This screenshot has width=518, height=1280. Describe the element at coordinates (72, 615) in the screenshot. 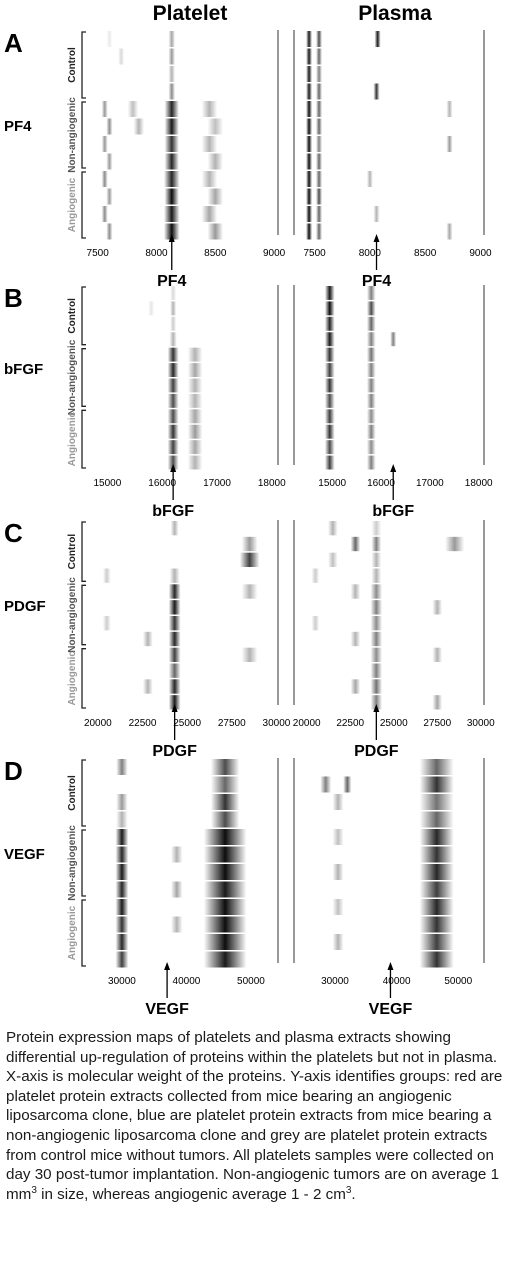

I see `group-label: Non-angiogenic` at that location.